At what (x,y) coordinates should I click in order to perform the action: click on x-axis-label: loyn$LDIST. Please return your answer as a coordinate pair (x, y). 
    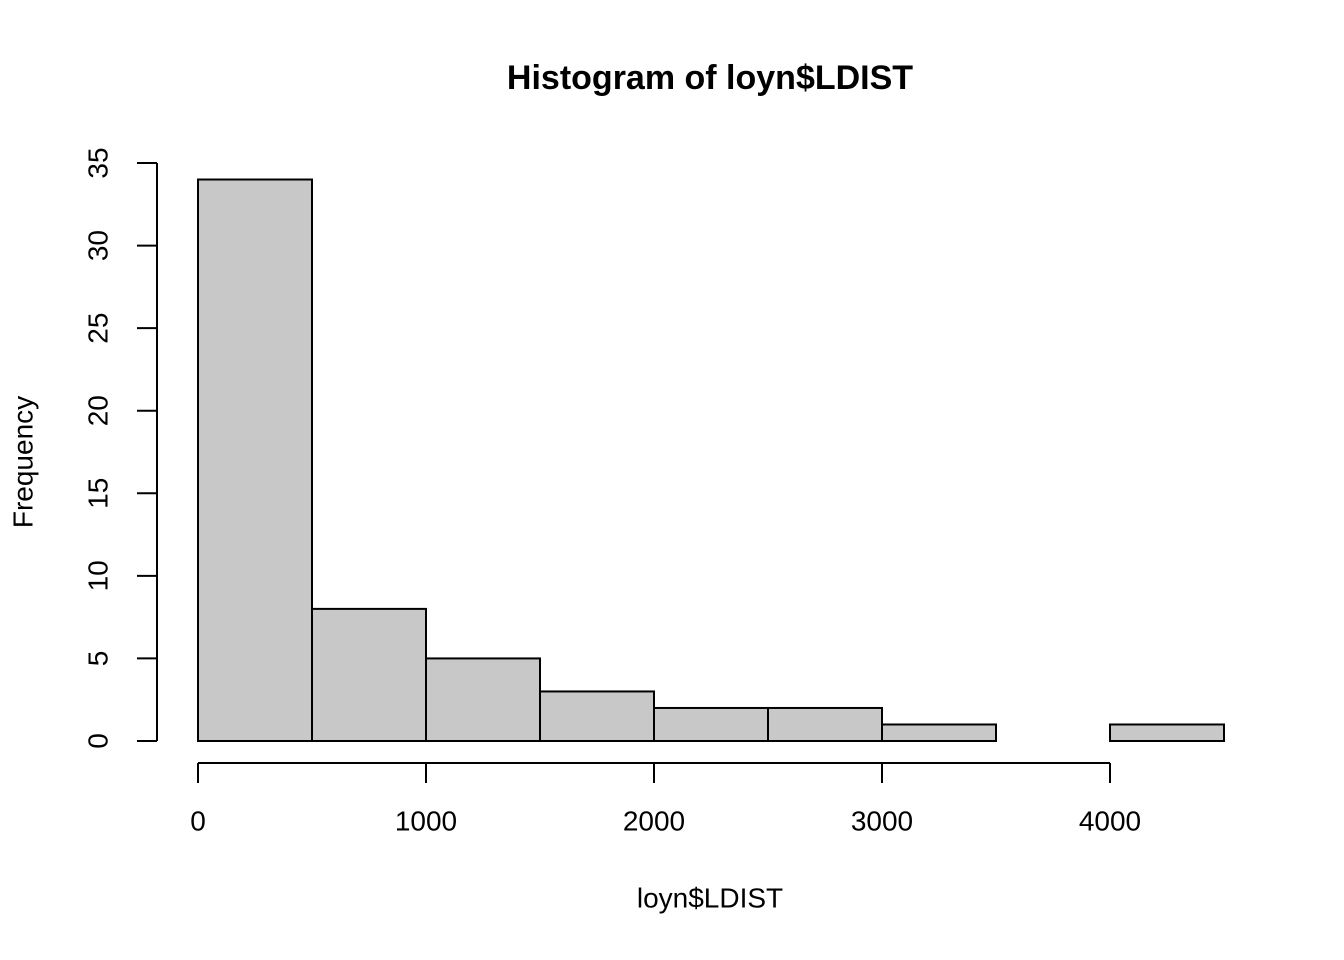
    Looking at the image, I should click on (710, 897).